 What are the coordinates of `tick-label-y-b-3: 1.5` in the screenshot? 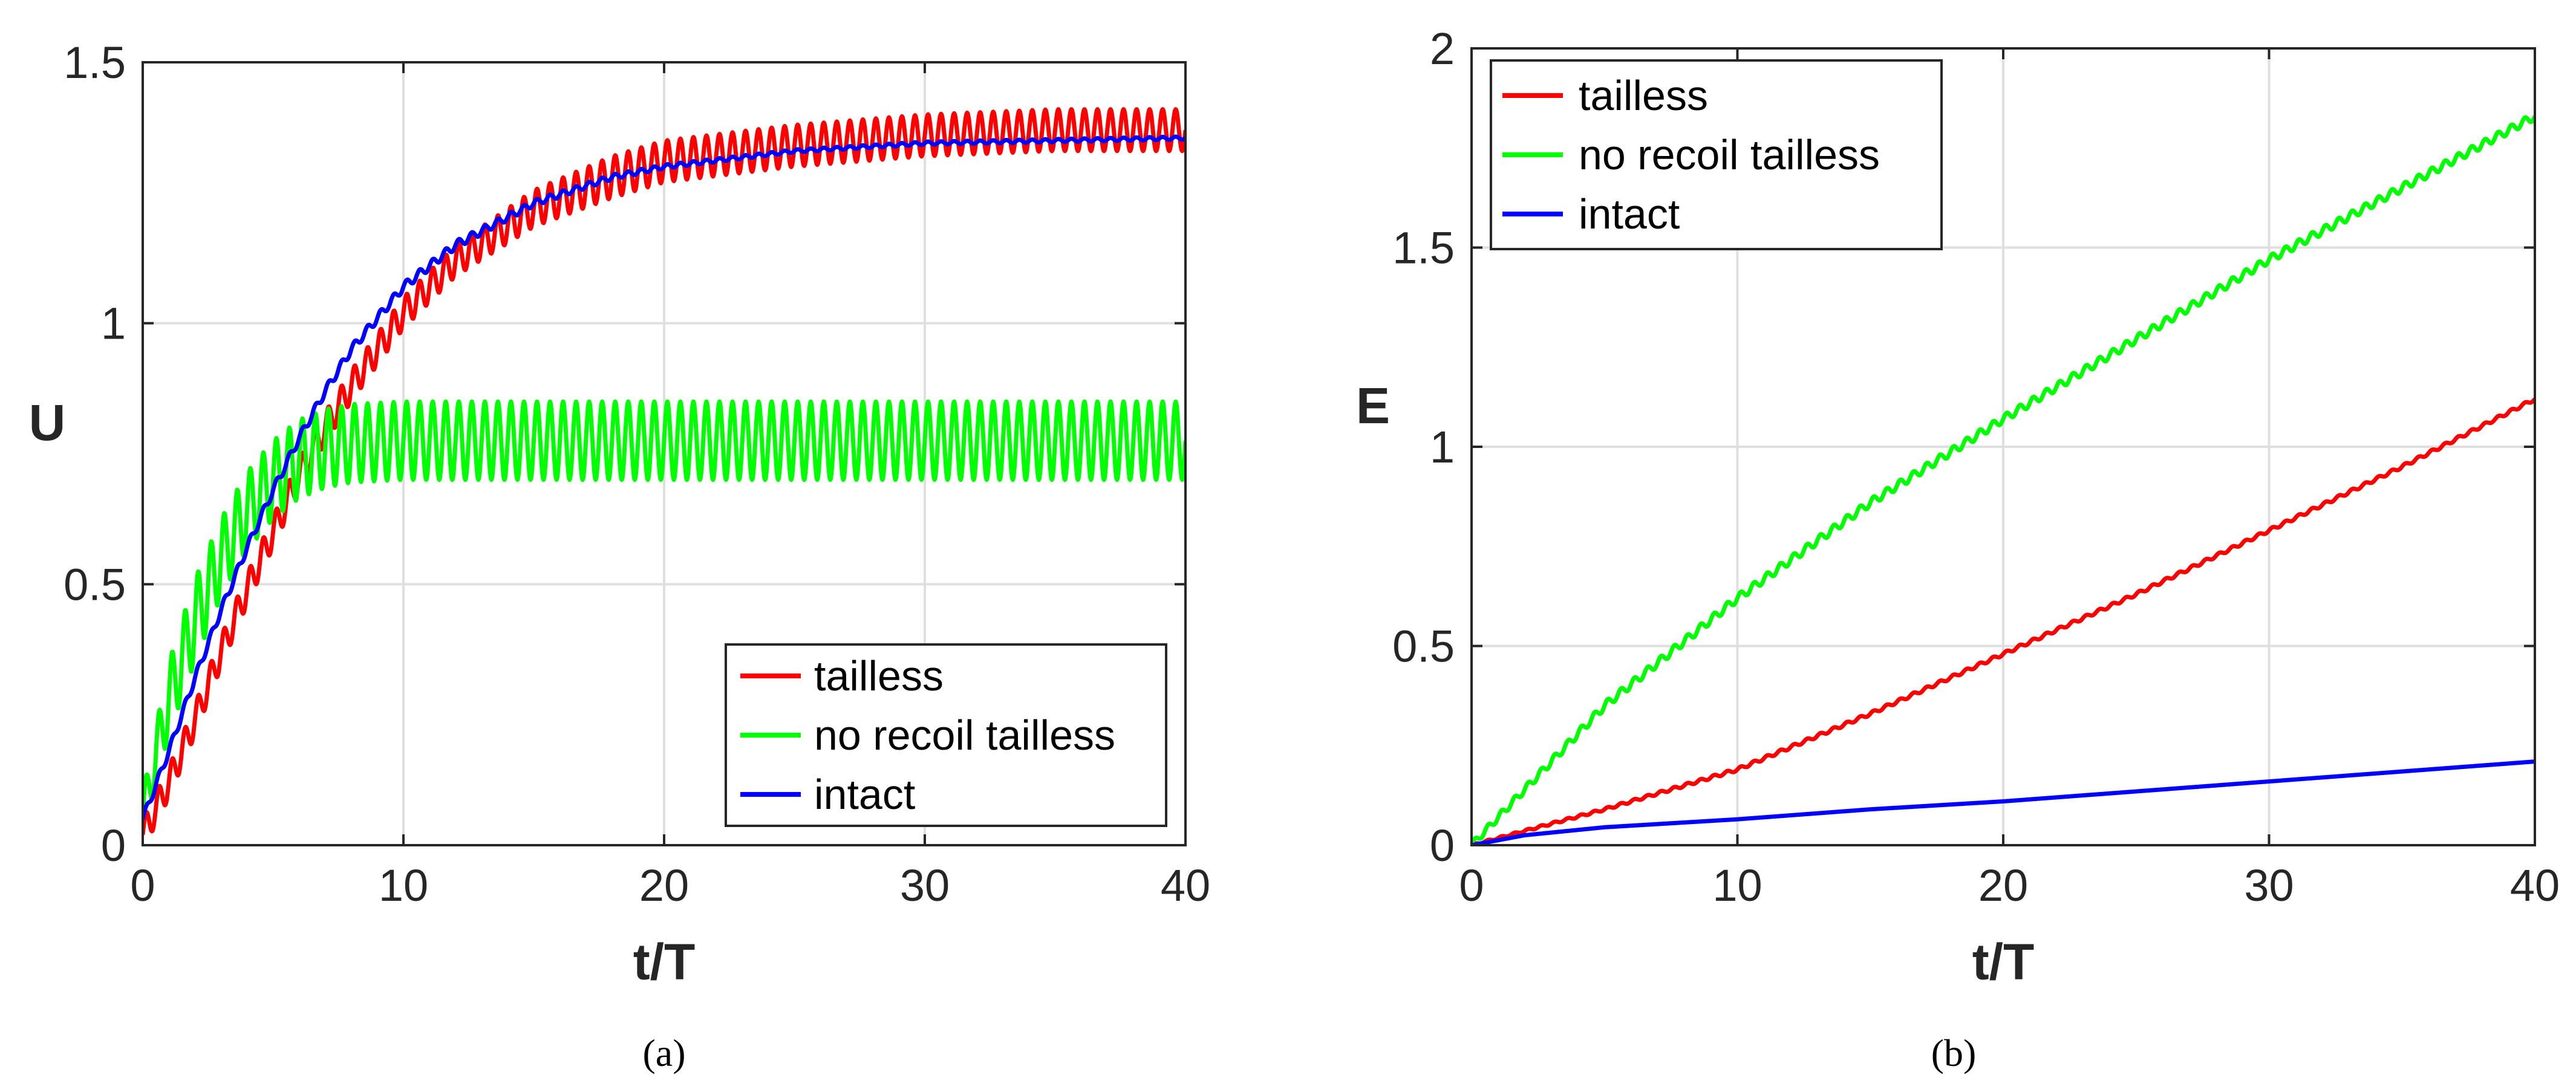 It's located at (1423, 248).